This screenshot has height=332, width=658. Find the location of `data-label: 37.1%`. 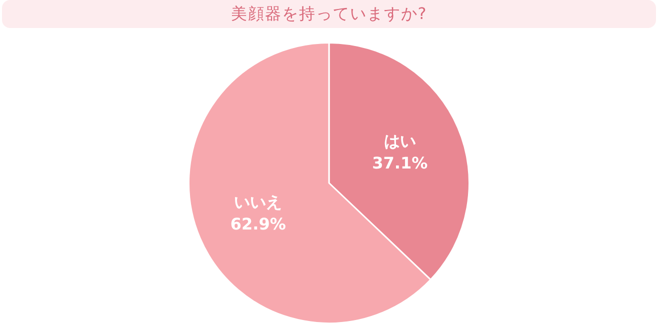

data-label: 37.1% is located at coordinates (400, 163).